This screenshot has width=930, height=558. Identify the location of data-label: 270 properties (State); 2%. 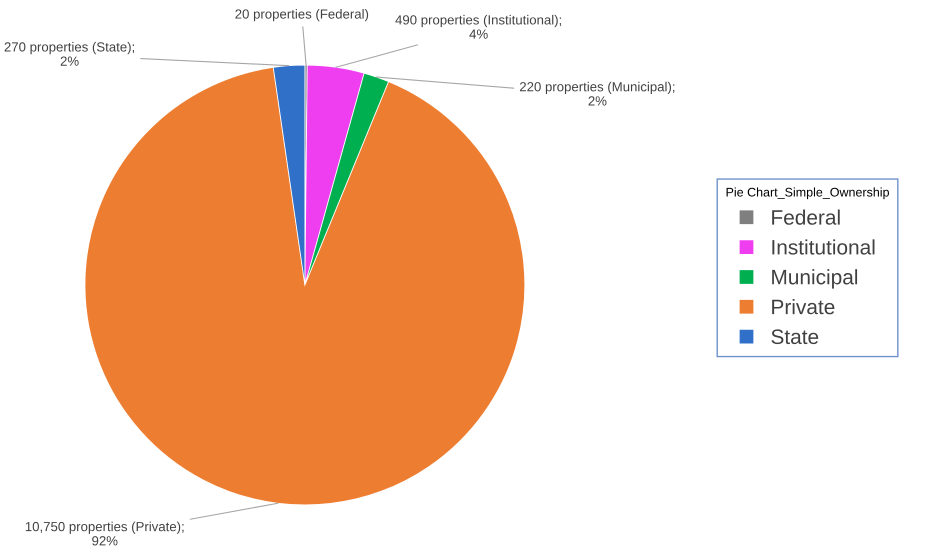
(69, 54).